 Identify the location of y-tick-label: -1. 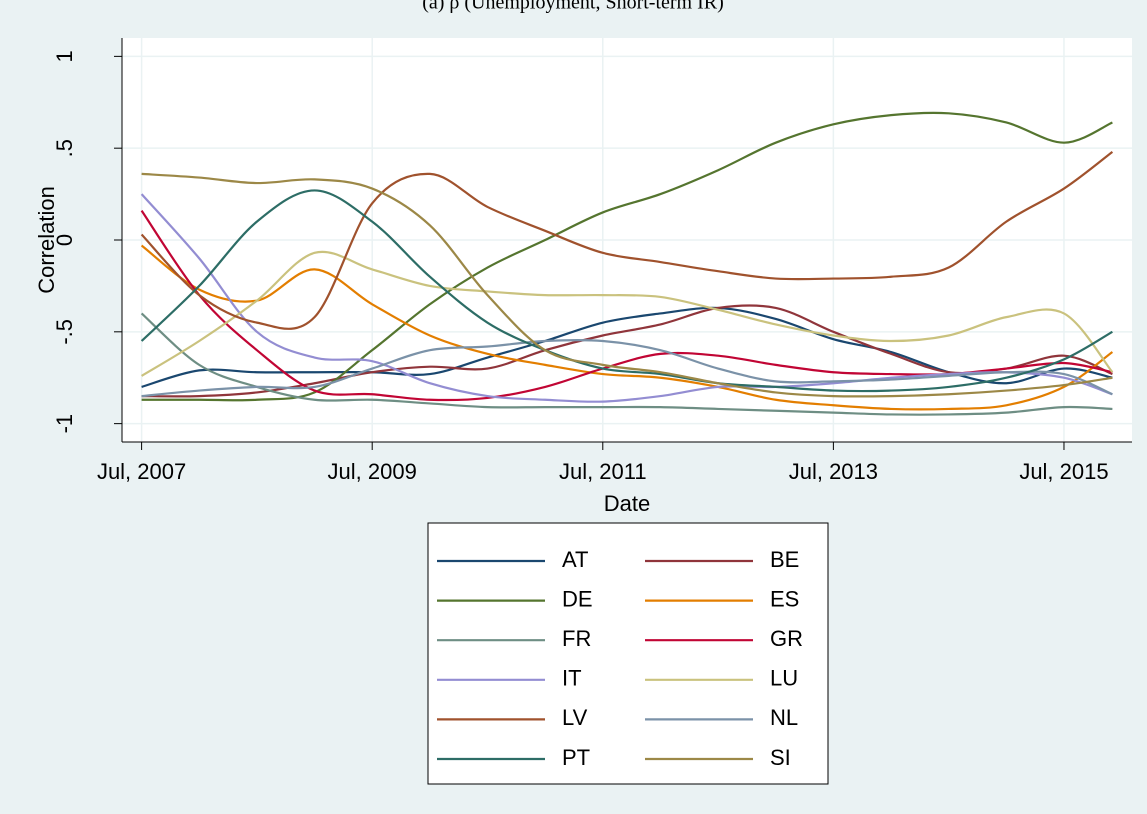
(64, 424).